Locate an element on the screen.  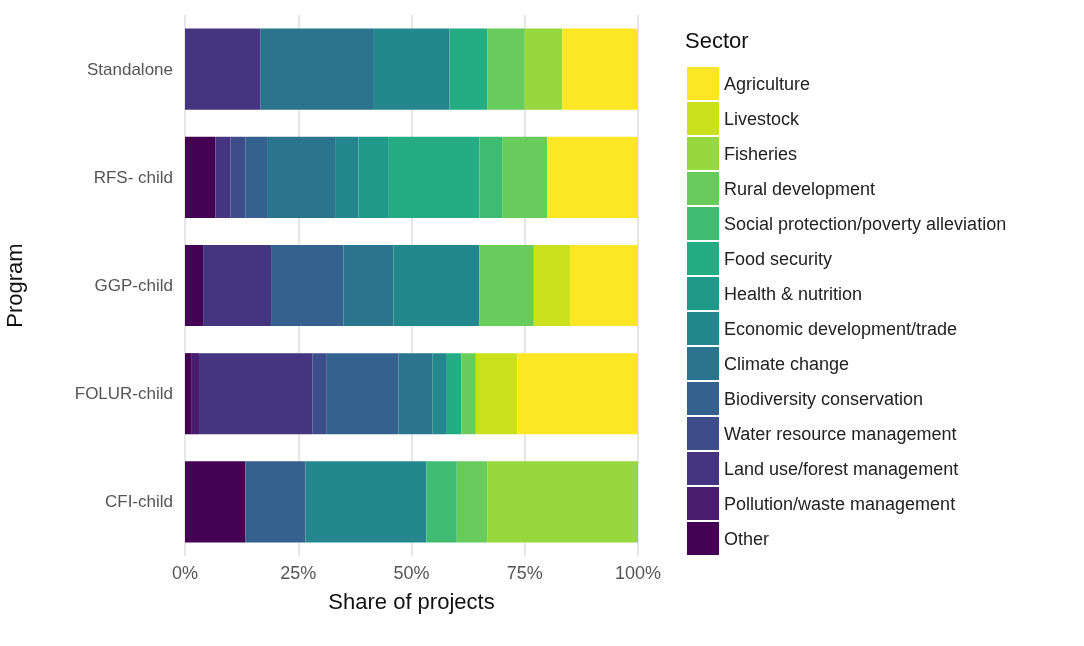
x-tick-label: 25% is located at coordinates (298, 573).